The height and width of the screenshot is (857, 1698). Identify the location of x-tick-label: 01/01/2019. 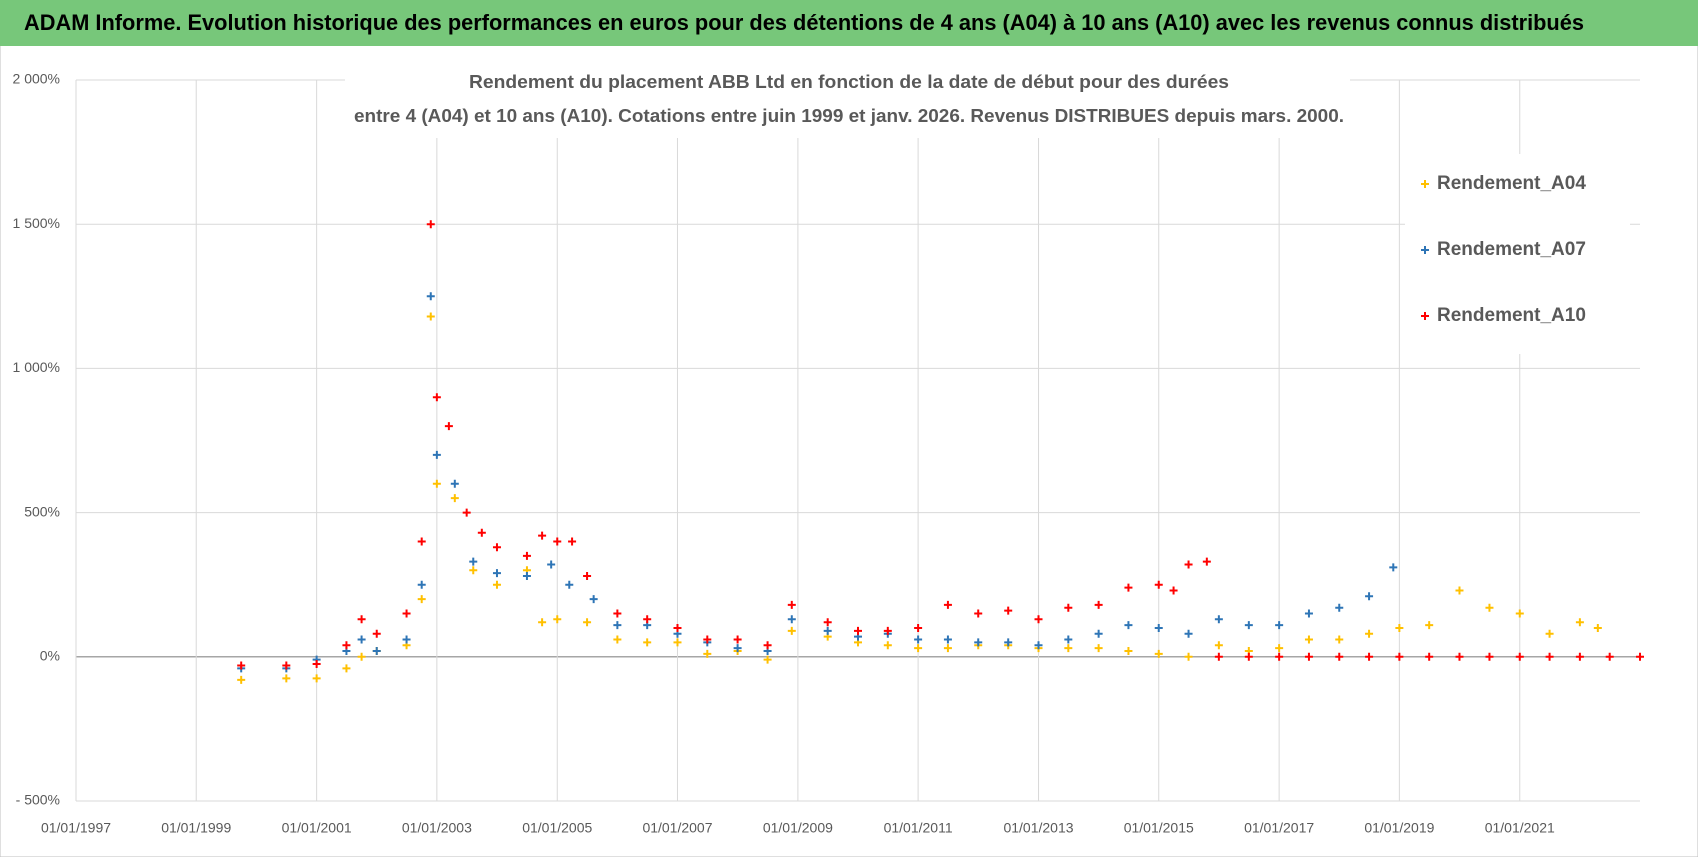
(1399, 828).